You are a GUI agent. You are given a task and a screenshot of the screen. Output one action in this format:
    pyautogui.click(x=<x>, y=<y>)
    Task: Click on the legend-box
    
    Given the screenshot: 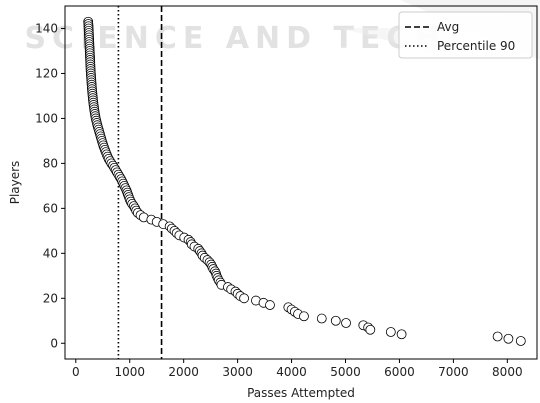 What is the action you would take?
    pyautogui.click(x=465, y=35)
    